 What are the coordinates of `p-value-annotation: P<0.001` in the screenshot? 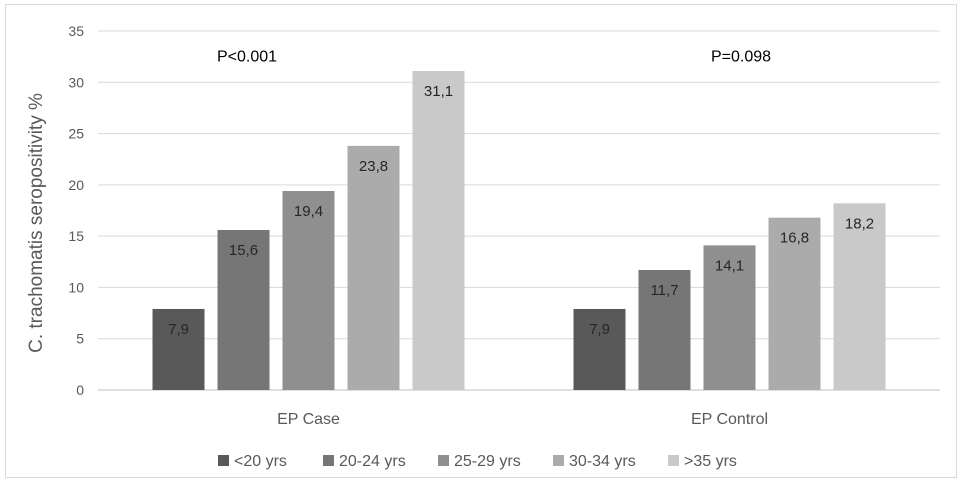 It's located at (247, 57).